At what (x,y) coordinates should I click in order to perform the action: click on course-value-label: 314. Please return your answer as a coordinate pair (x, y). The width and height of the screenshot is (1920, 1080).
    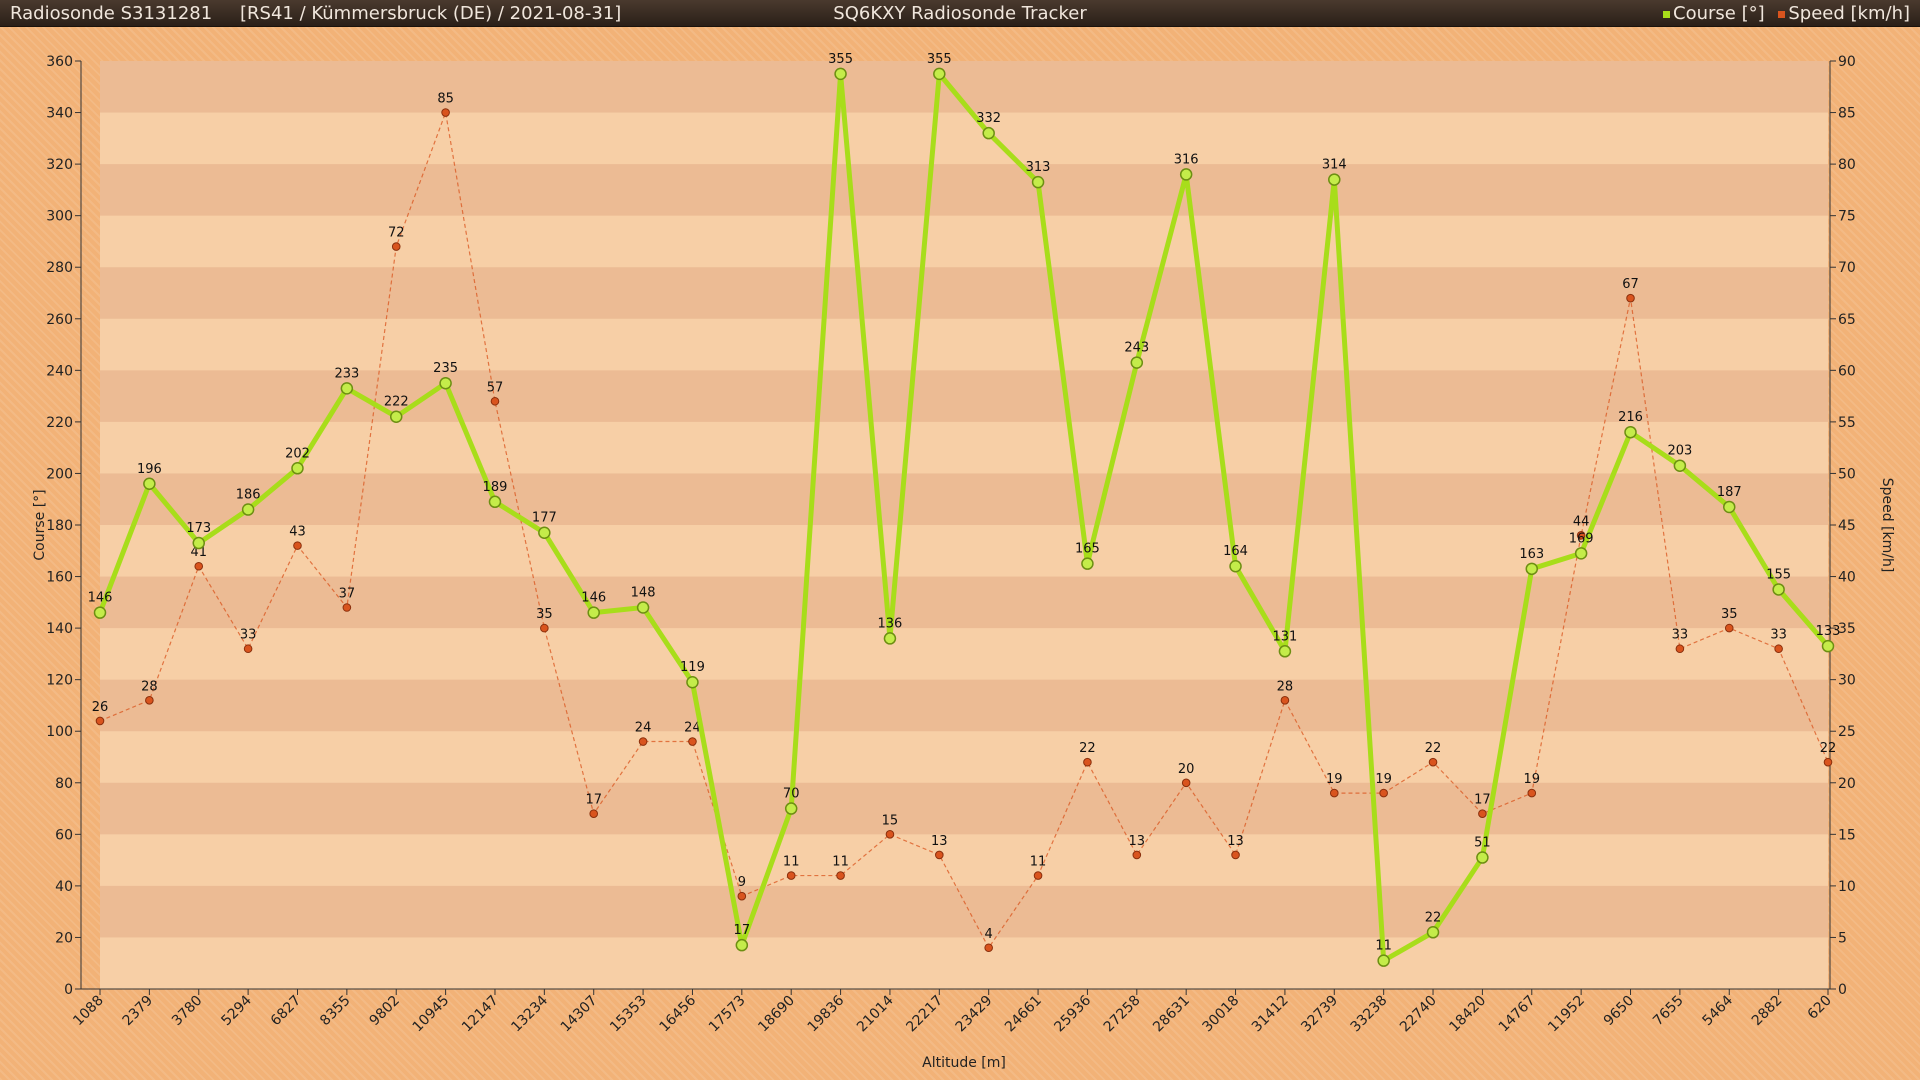
    Looking at the image, I should click on (1334, 165).